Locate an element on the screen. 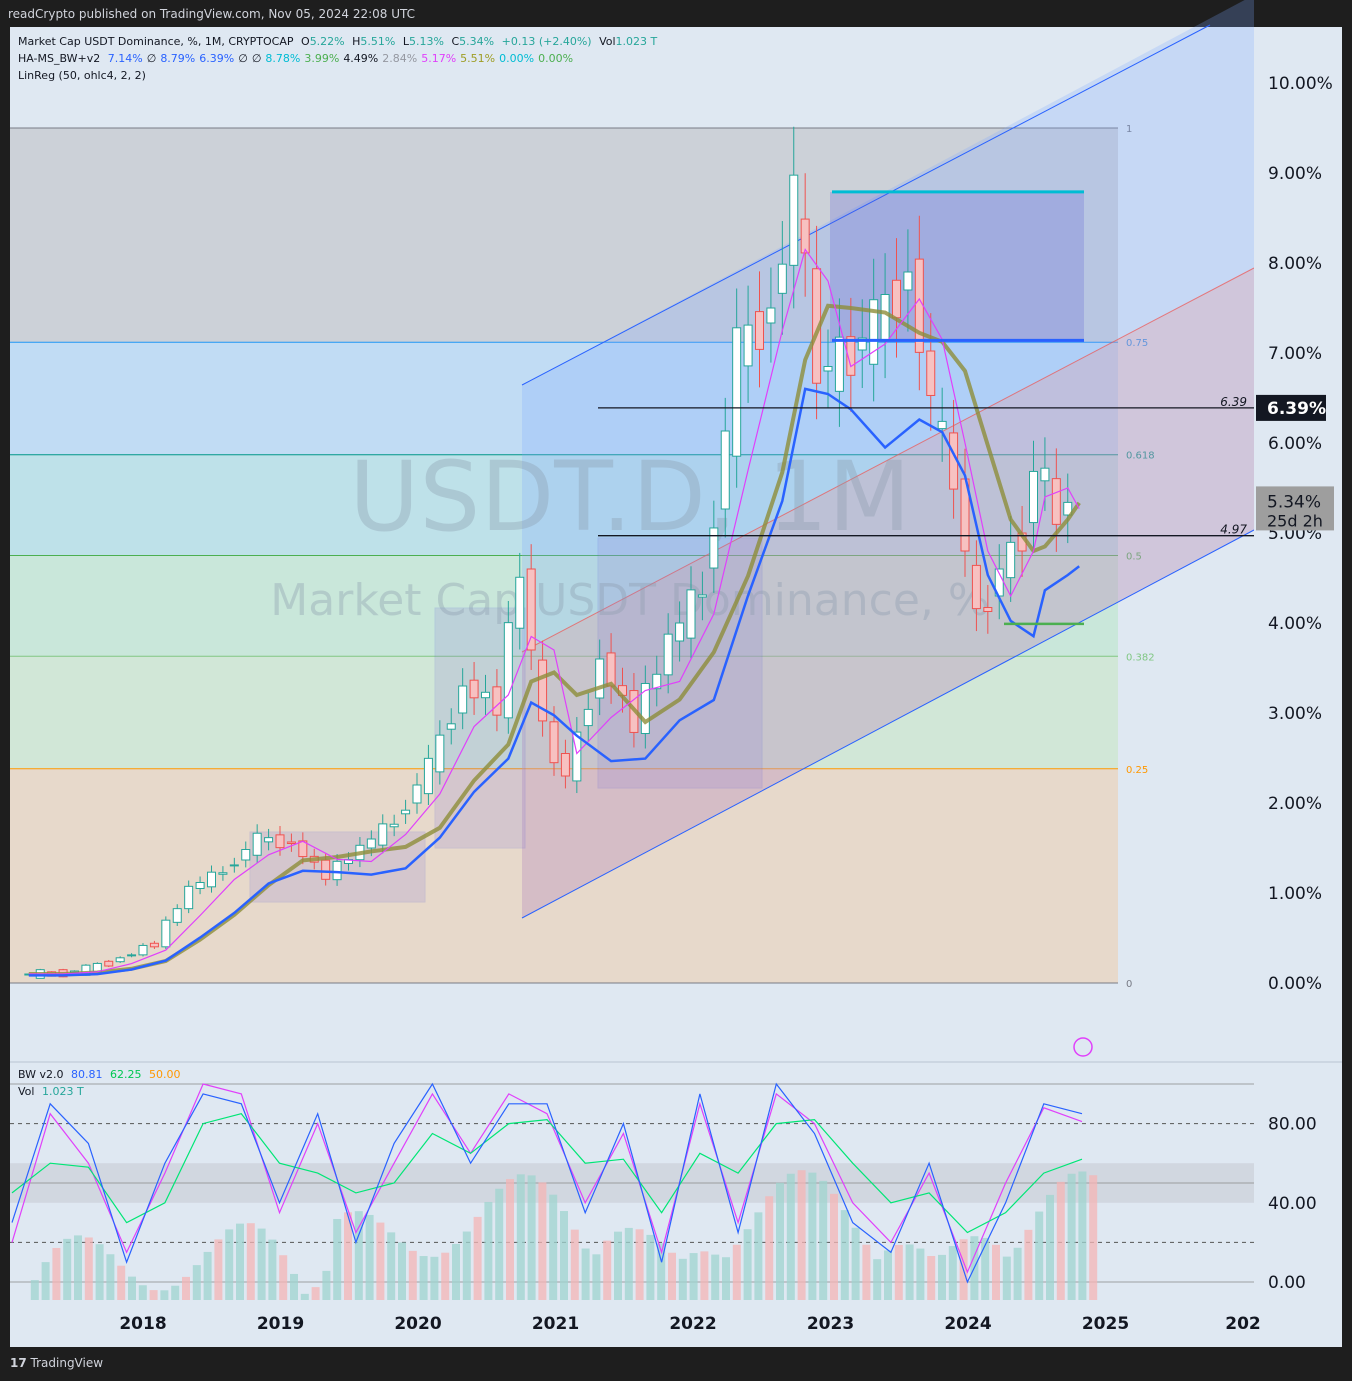 The width and height of the screenshot is (1352, 1381). legend-bw-v3: 50.00 is located at coordinates (165, 1074).